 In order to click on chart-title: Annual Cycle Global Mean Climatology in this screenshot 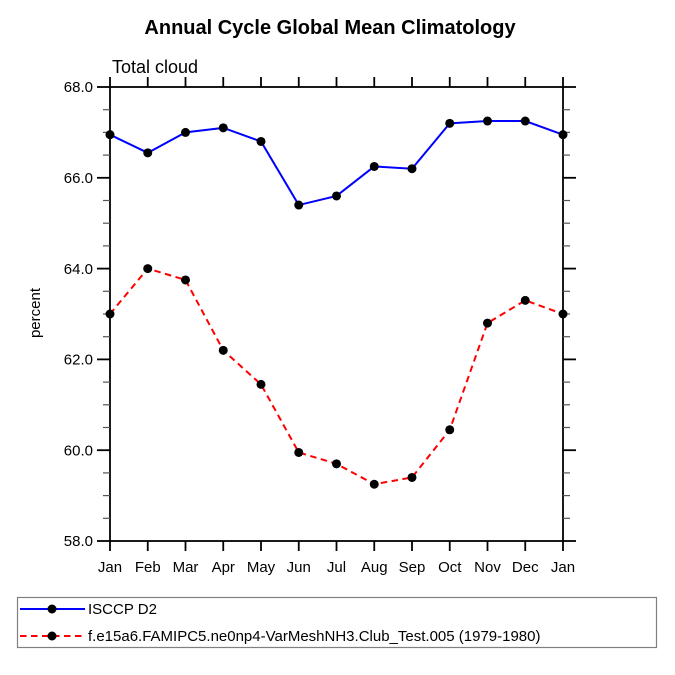, I will do `click(330, 28)`.